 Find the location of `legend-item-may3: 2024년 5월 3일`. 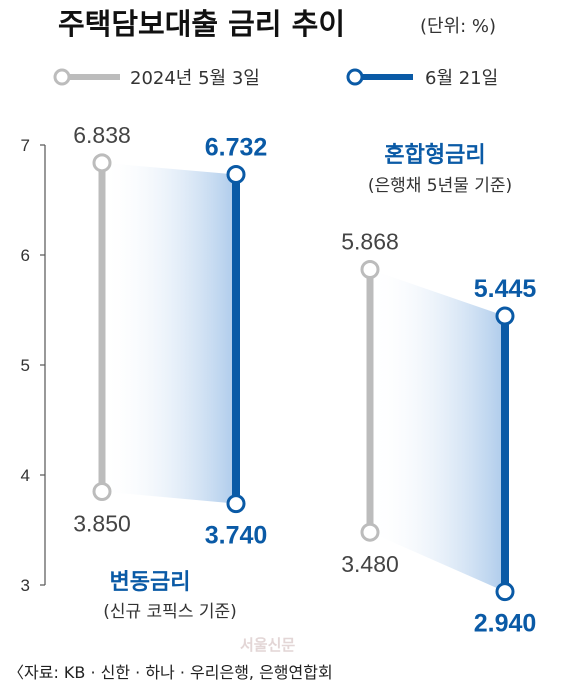

legend-item-may3: 2024년 5월 3일 is located at coordinates (156, 78).